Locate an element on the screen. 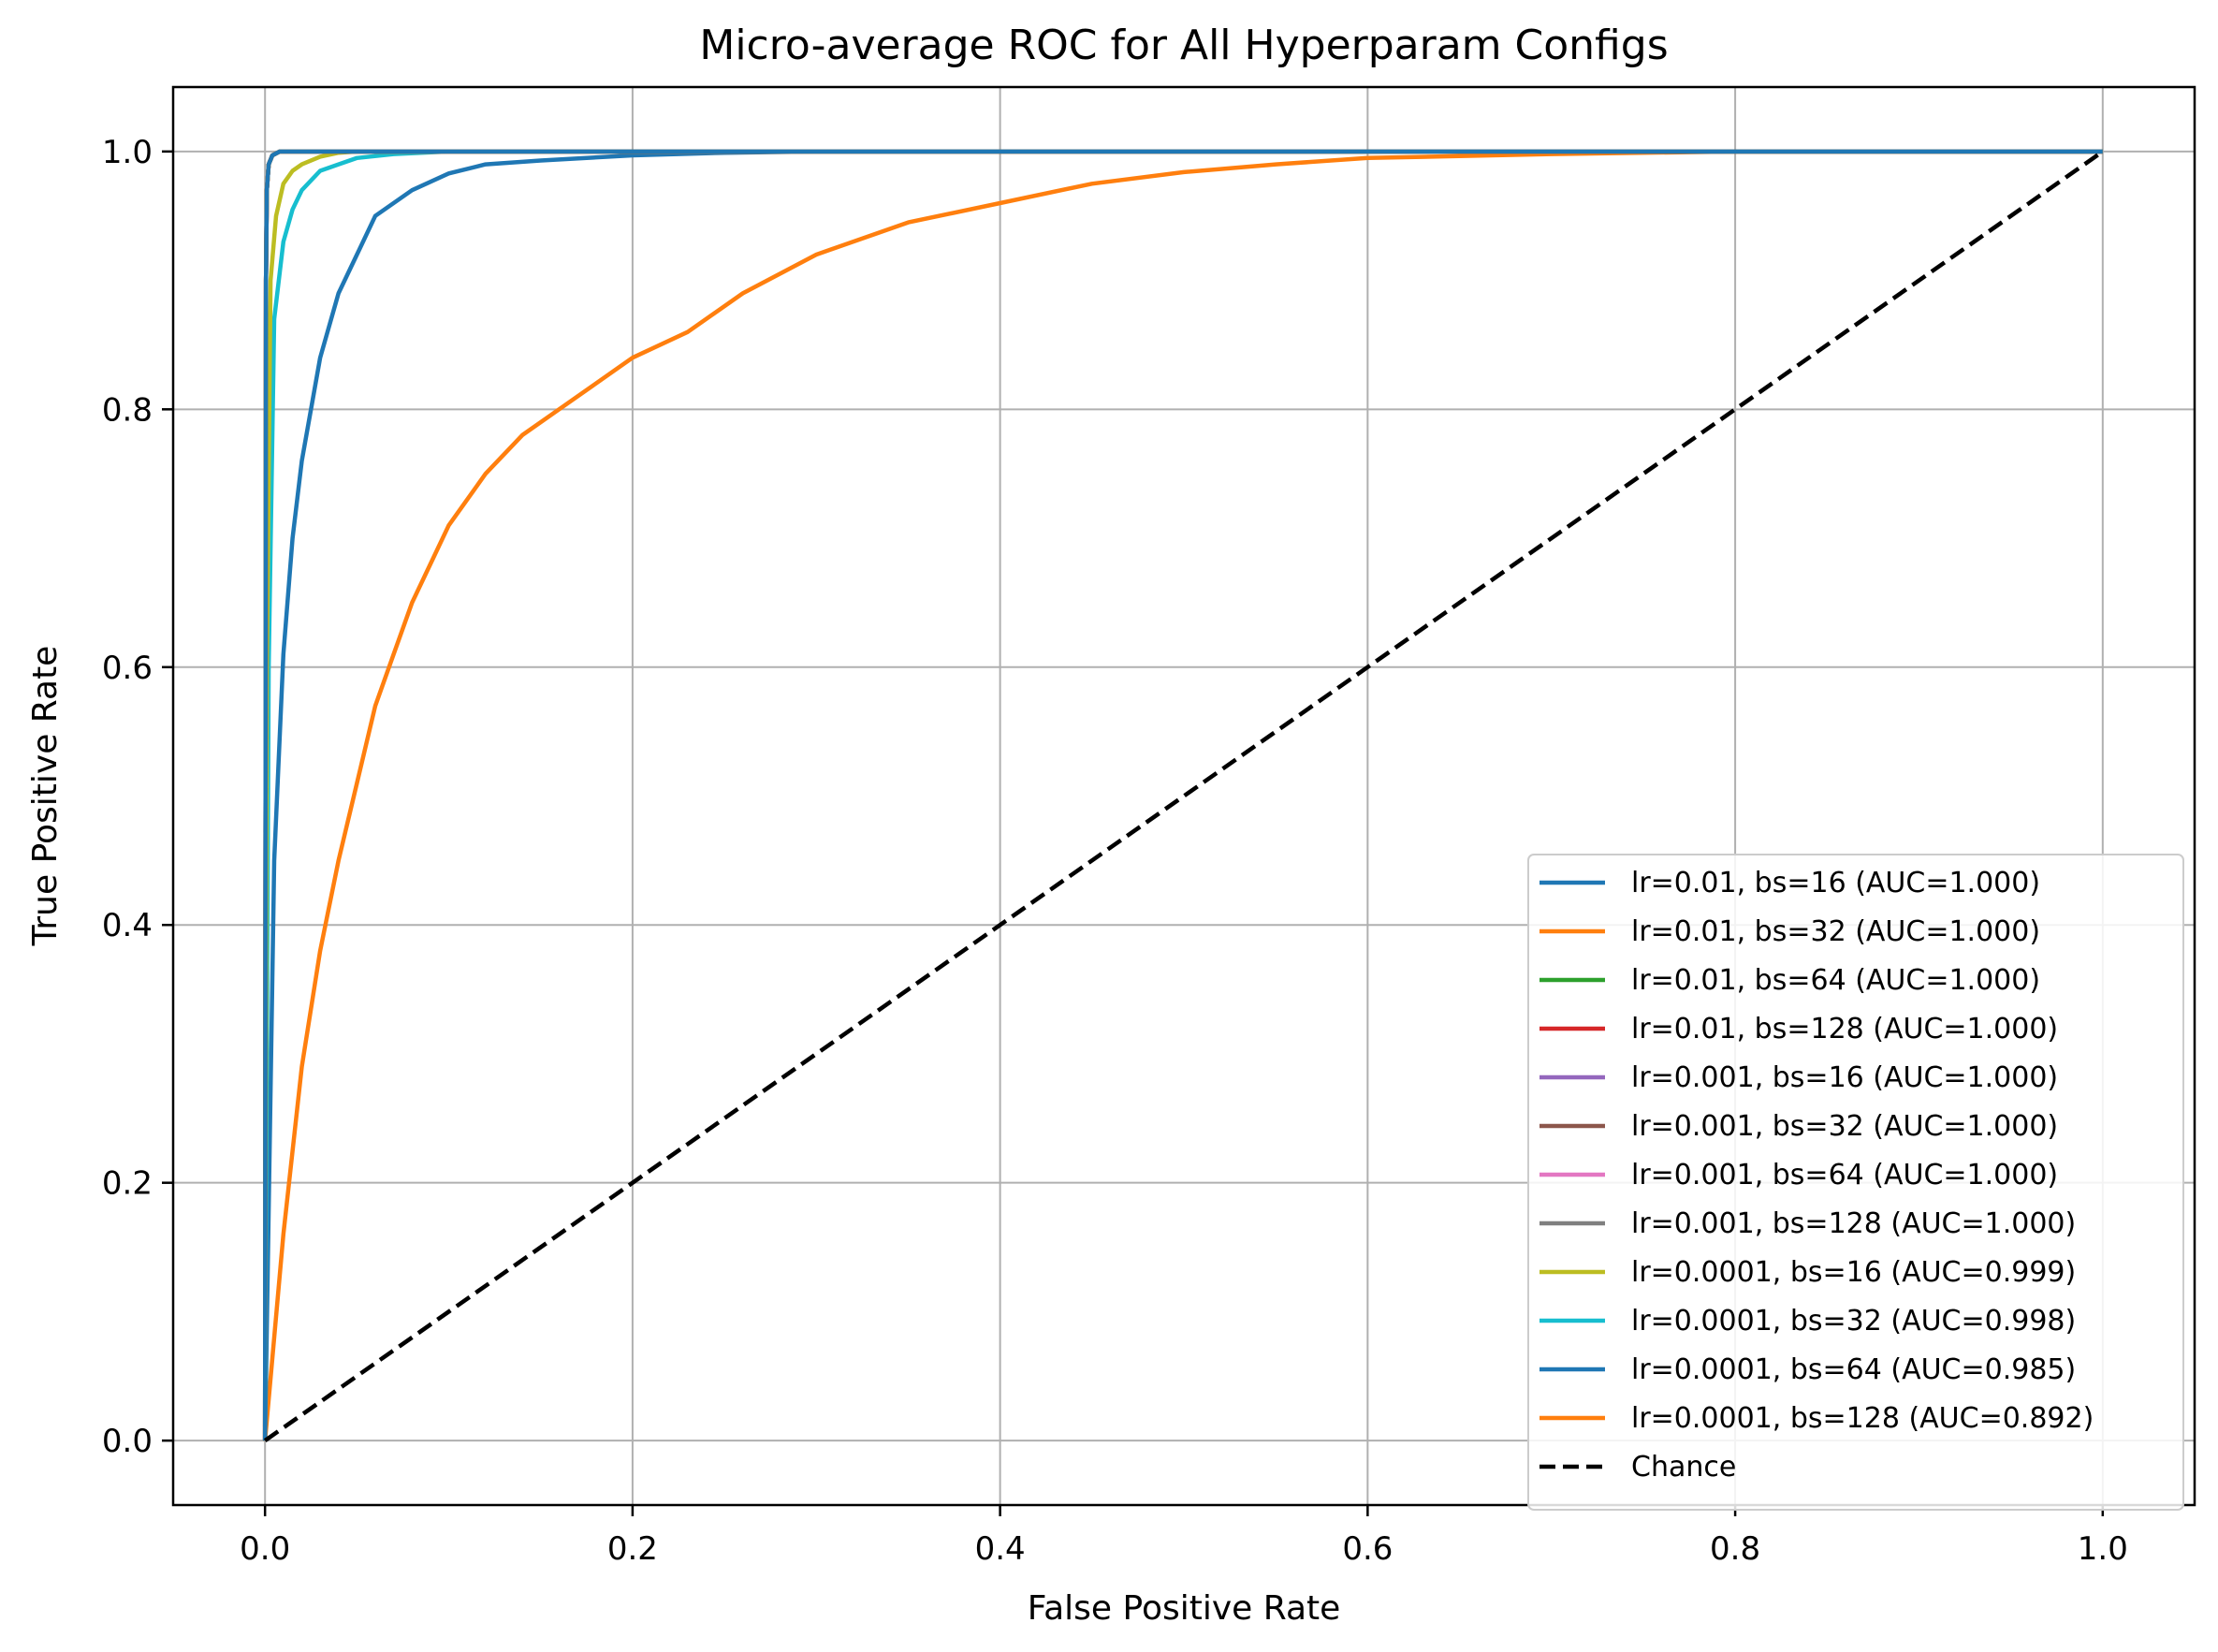  x-axis-label: False Positive Rate is located at coordinates (1185, 1608).